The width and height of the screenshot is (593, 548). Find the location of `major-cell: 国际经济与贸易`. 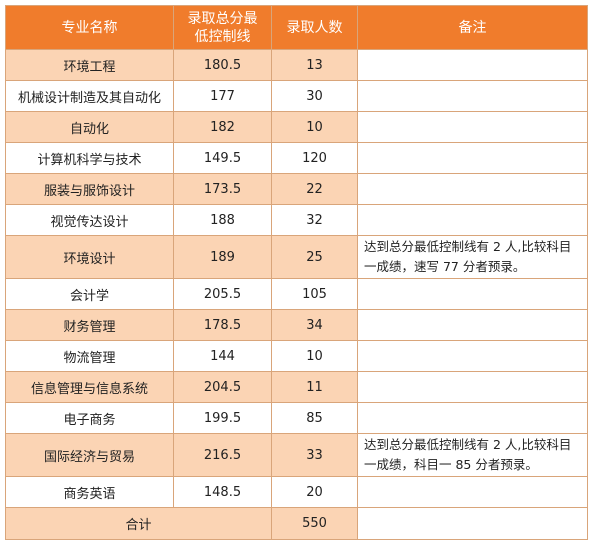

major-cell: 国际经济与贸易 is located at coordinates (89, 455).